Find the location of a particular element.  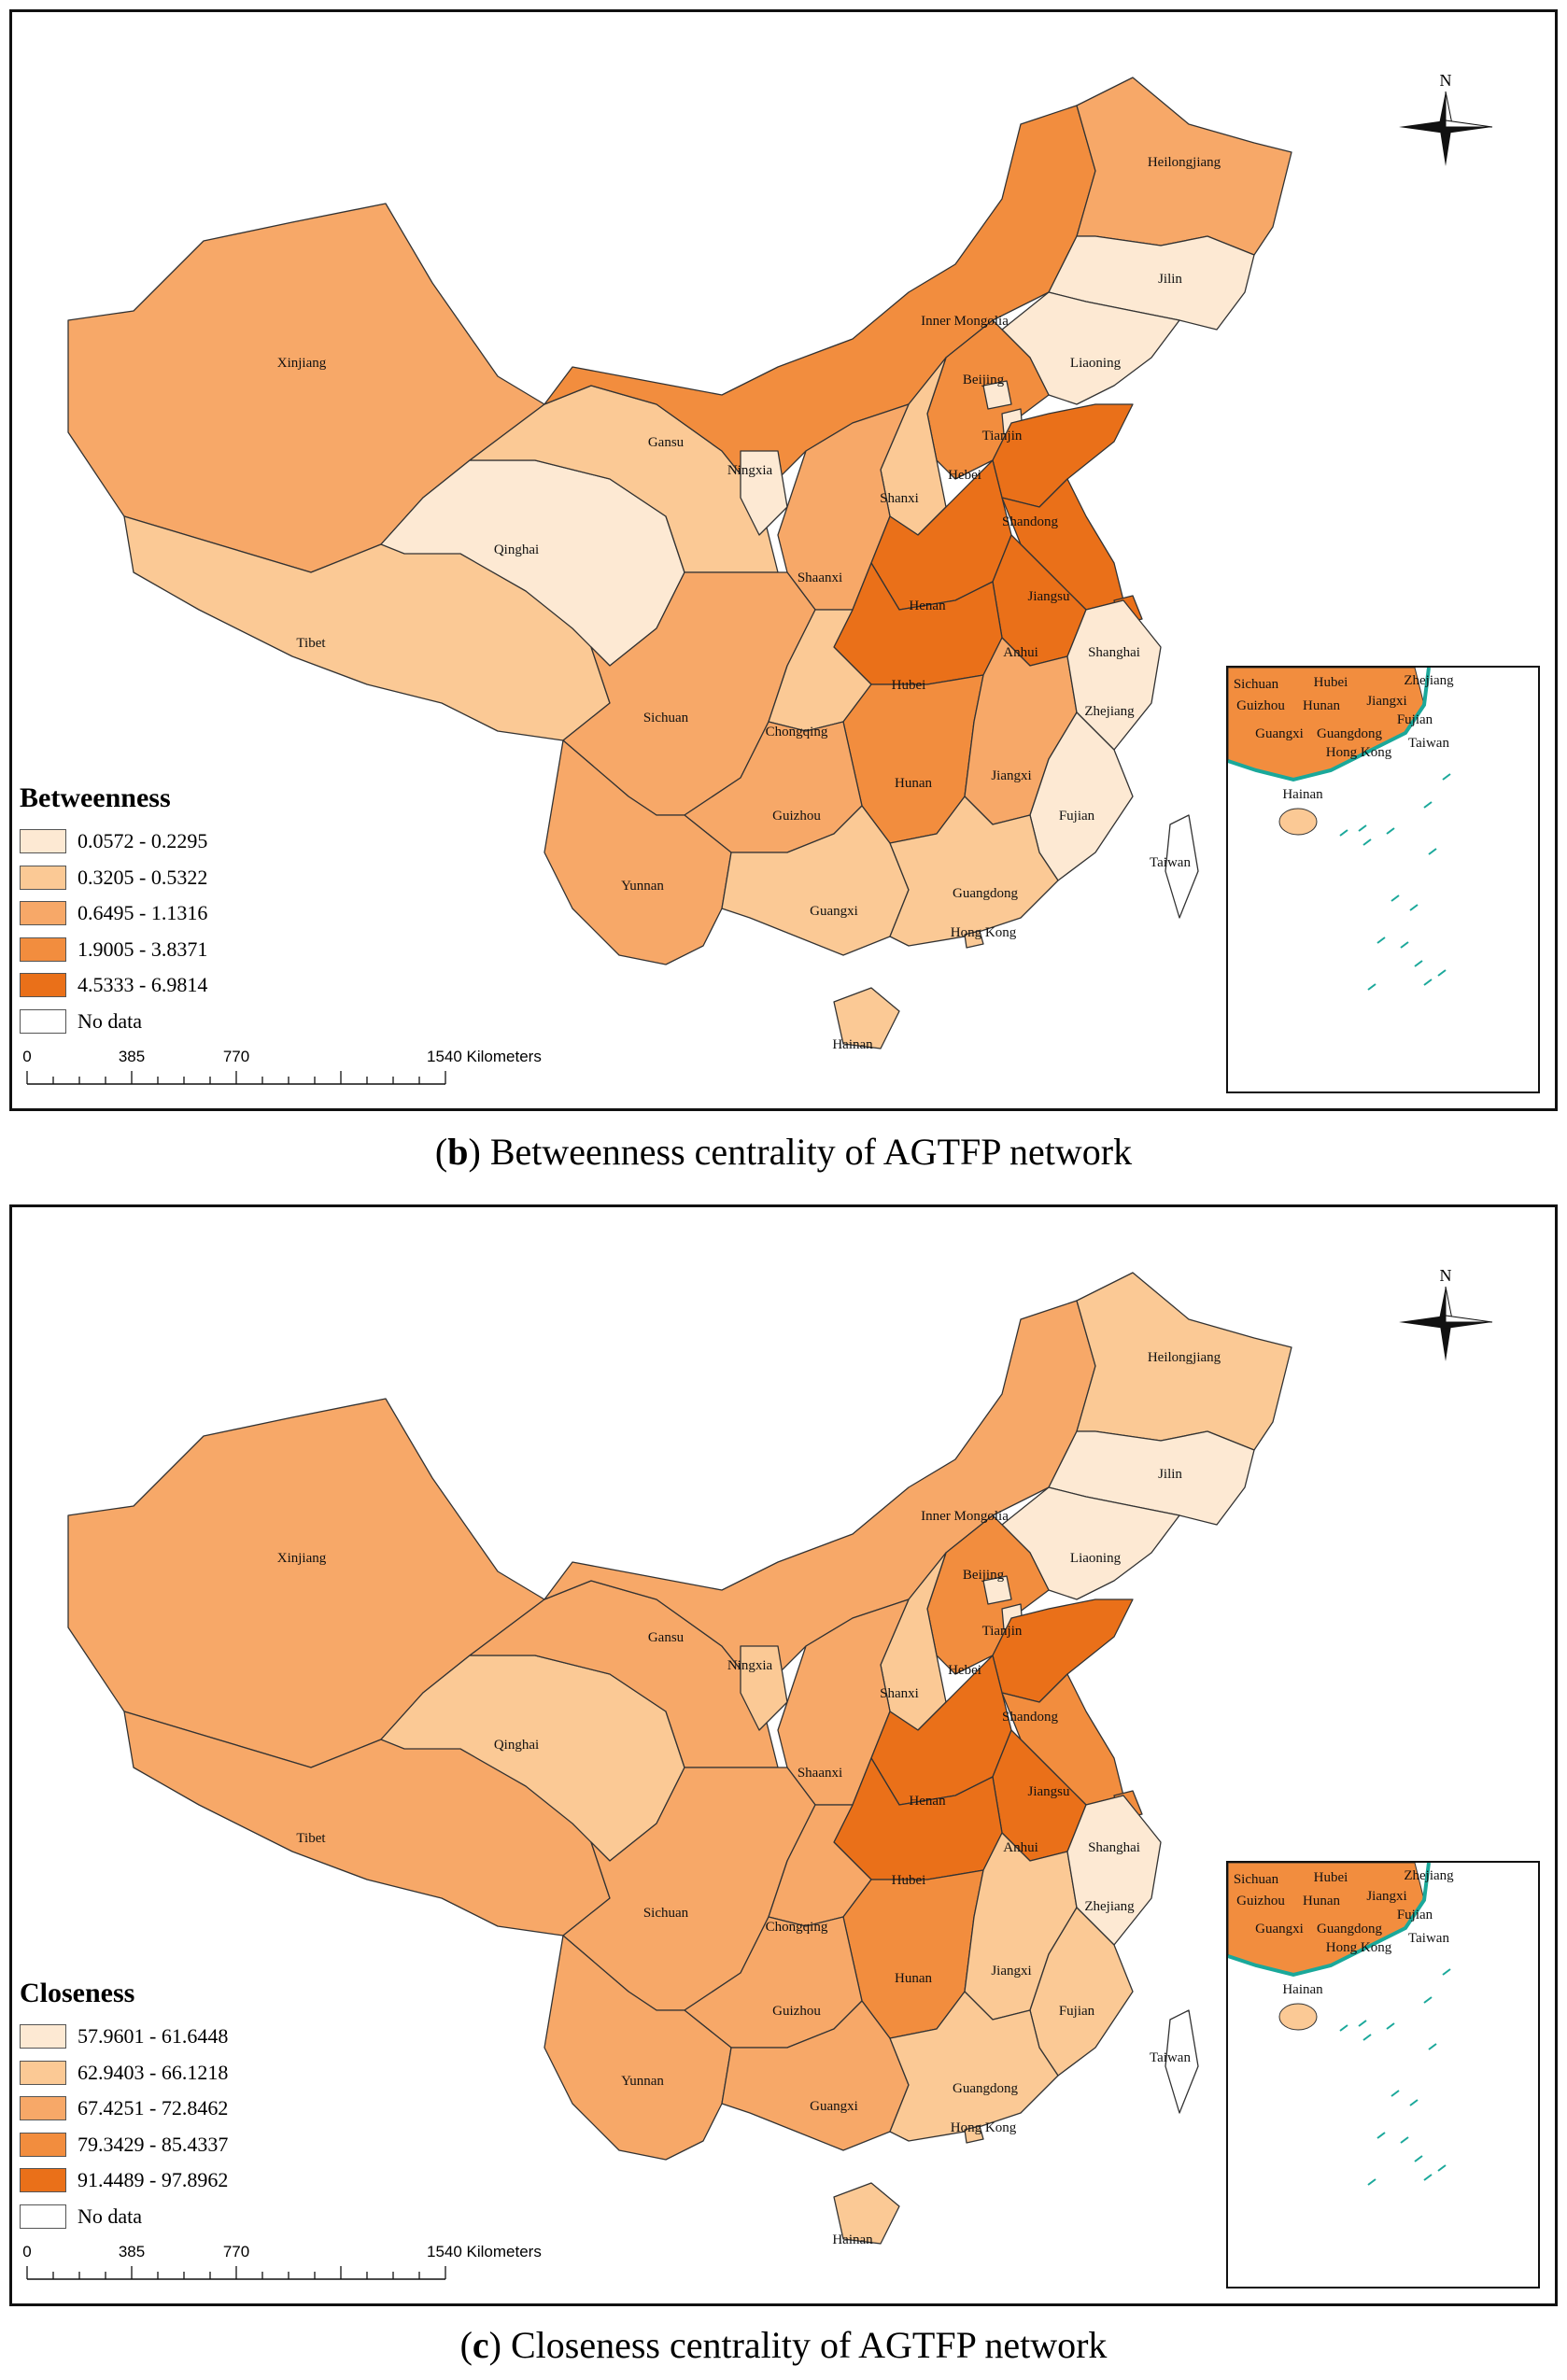

scale-tick-label: 385 is located at coordinates (132, 2251).